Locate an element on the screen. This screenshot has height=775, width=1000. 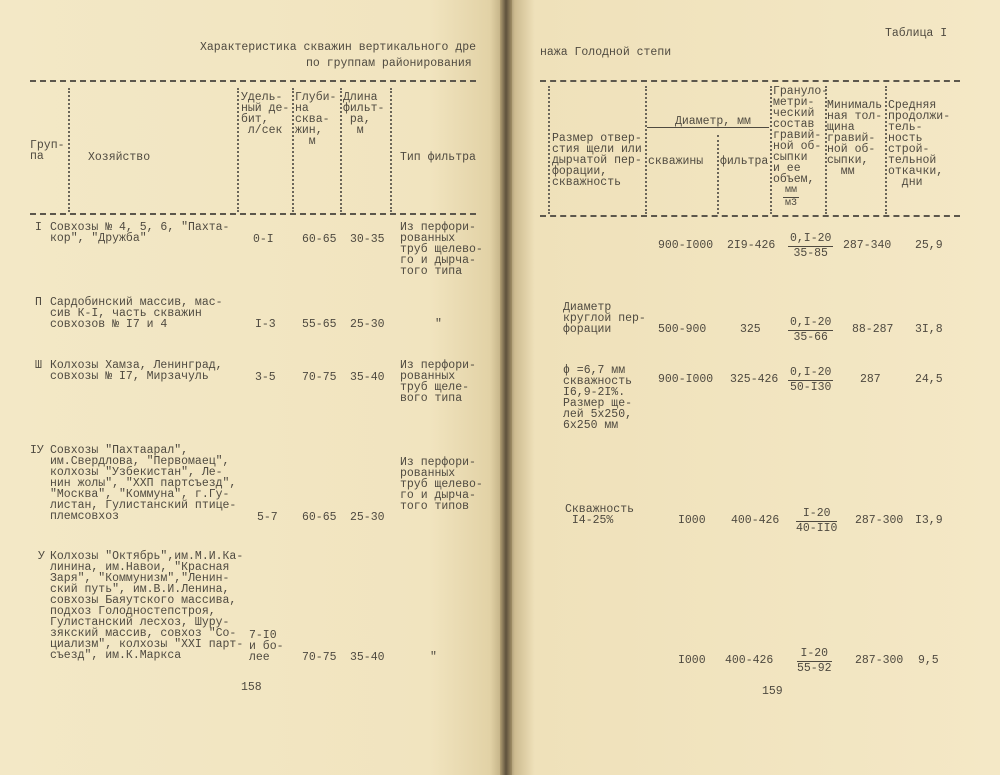
gran-den: 35-66 is located at coordinates (810, 337).